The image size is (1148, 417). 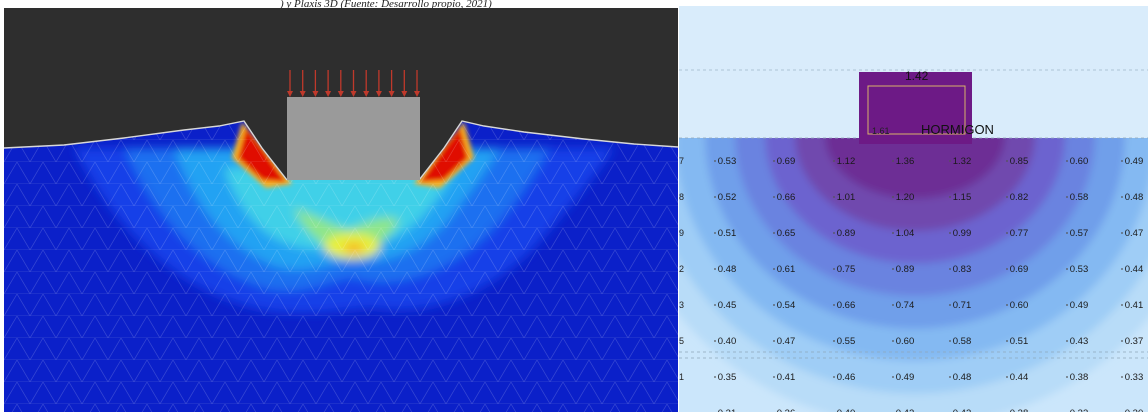 What do you see at coordinates (786, 377) in the screenshot?
I see `stress-value-label: 0.41` at bounding box center [786, 377].